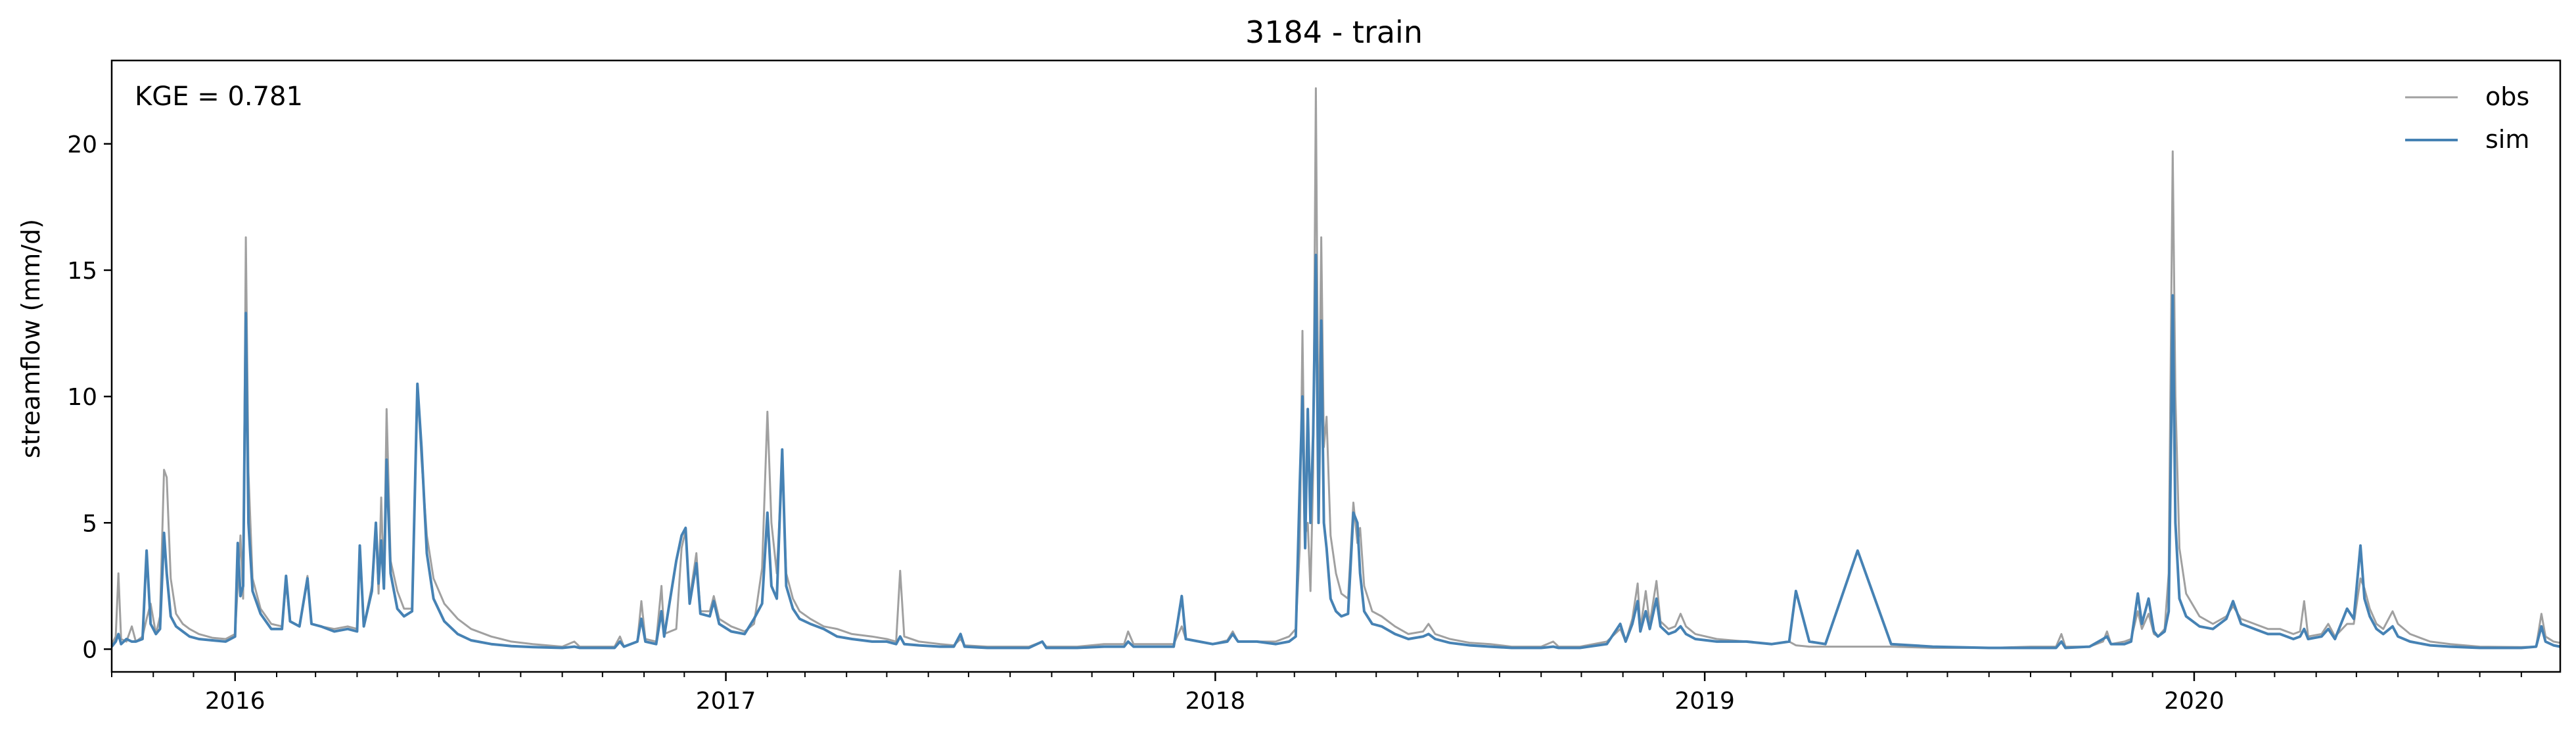  I want to click on legend: obs sim, so click(2467, 118).